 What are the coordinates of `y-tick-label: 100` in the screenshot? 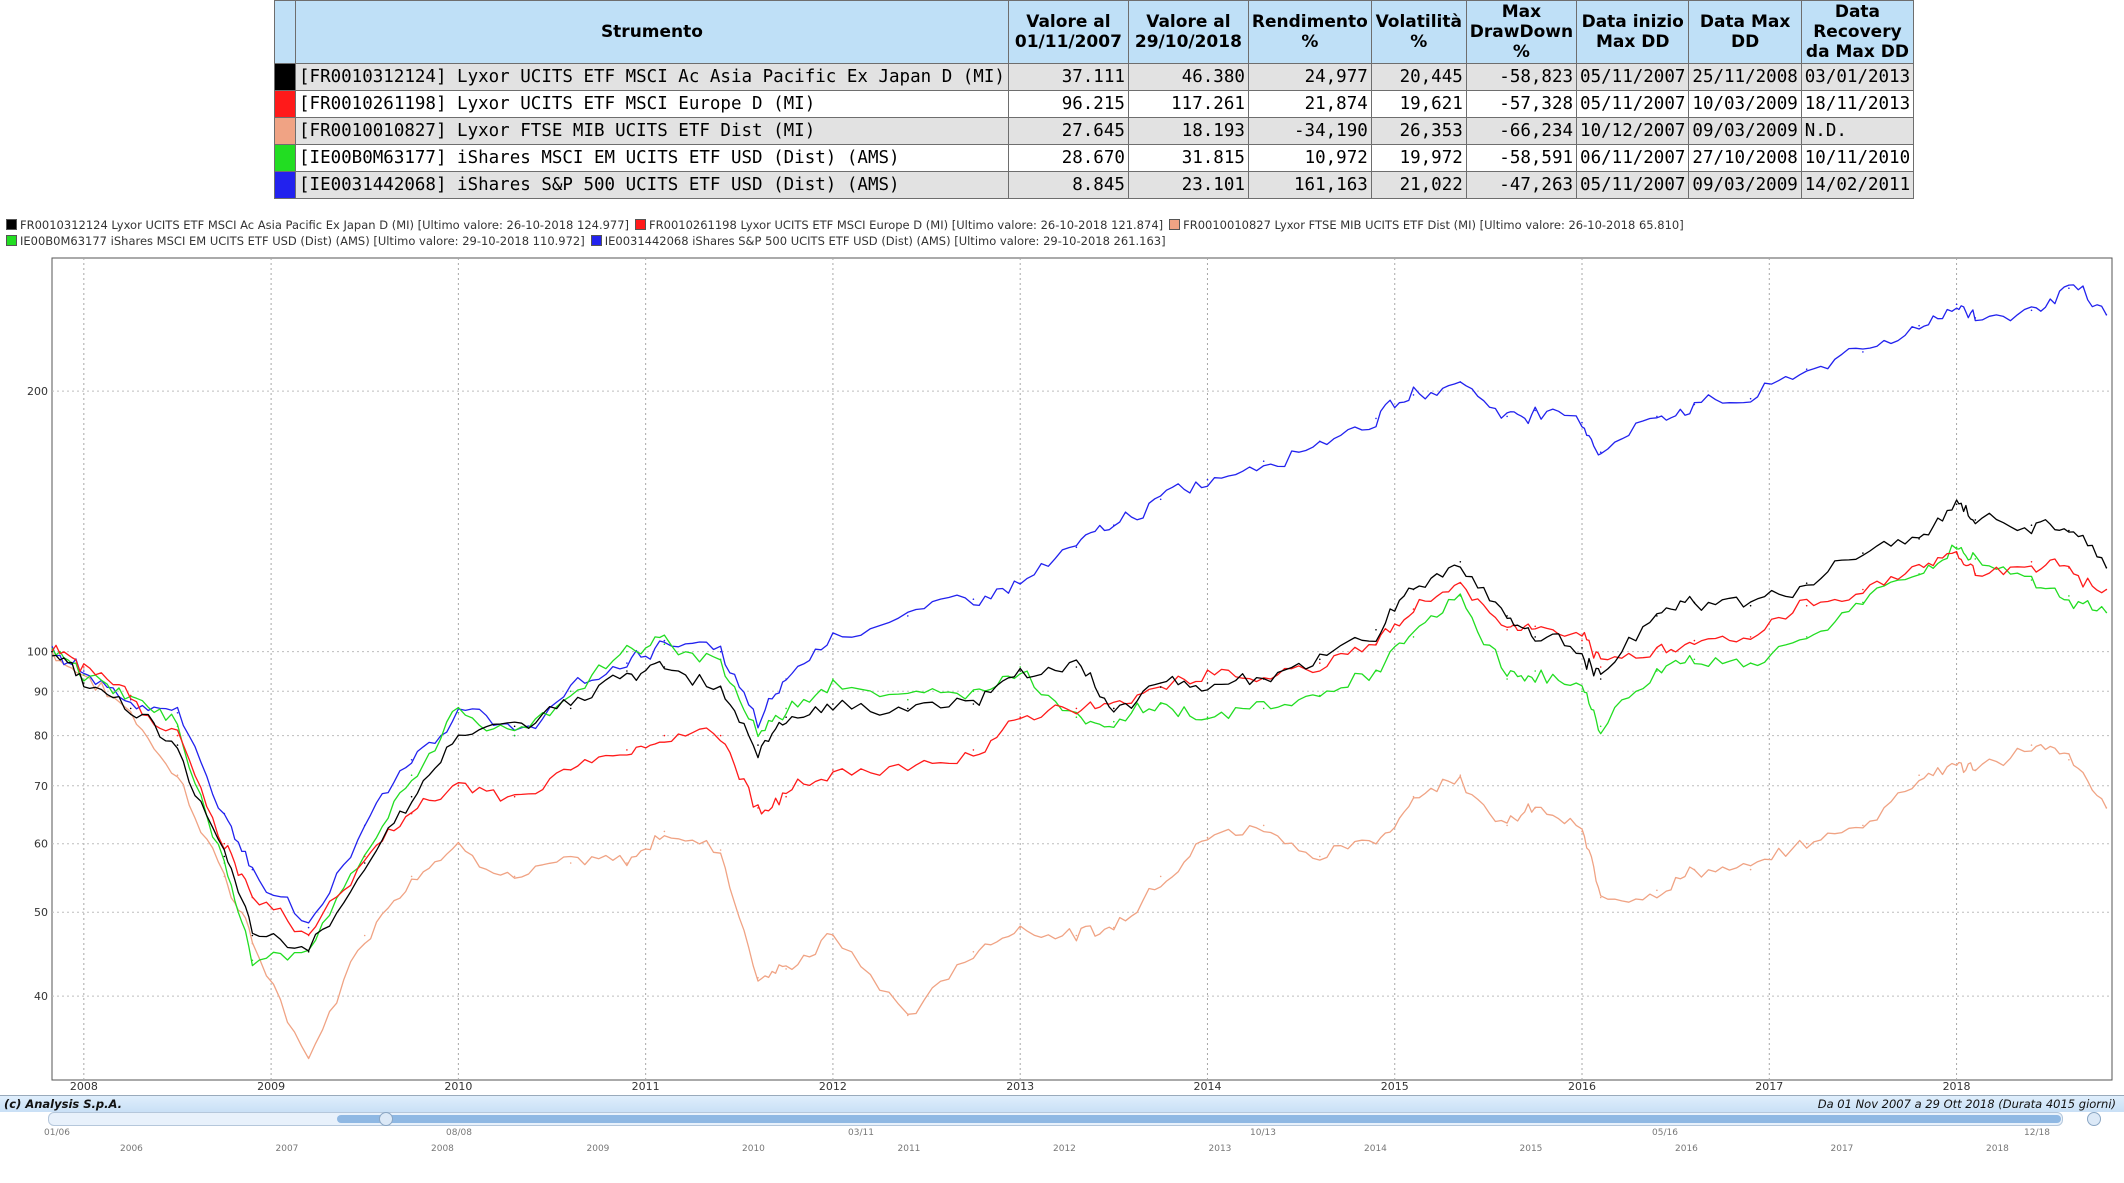 It's located at (37, 652).